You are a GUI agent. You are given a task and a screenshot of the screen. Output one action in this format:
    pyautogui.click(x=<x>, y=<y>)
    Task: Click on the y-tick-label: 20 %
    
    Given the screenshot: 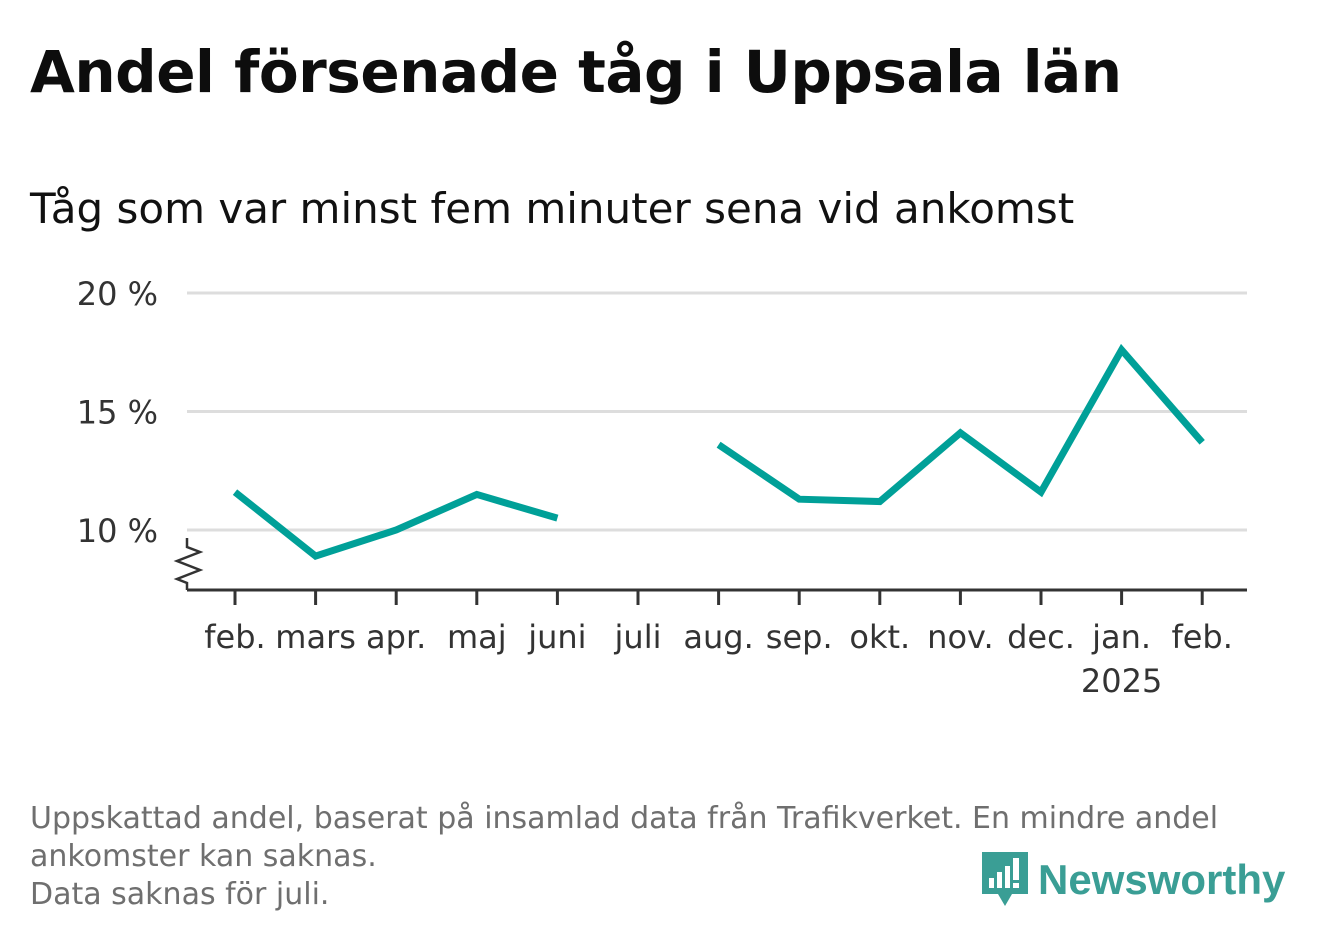 What is the action you would take?
    pyautogui.click(x=117, y=294)
    